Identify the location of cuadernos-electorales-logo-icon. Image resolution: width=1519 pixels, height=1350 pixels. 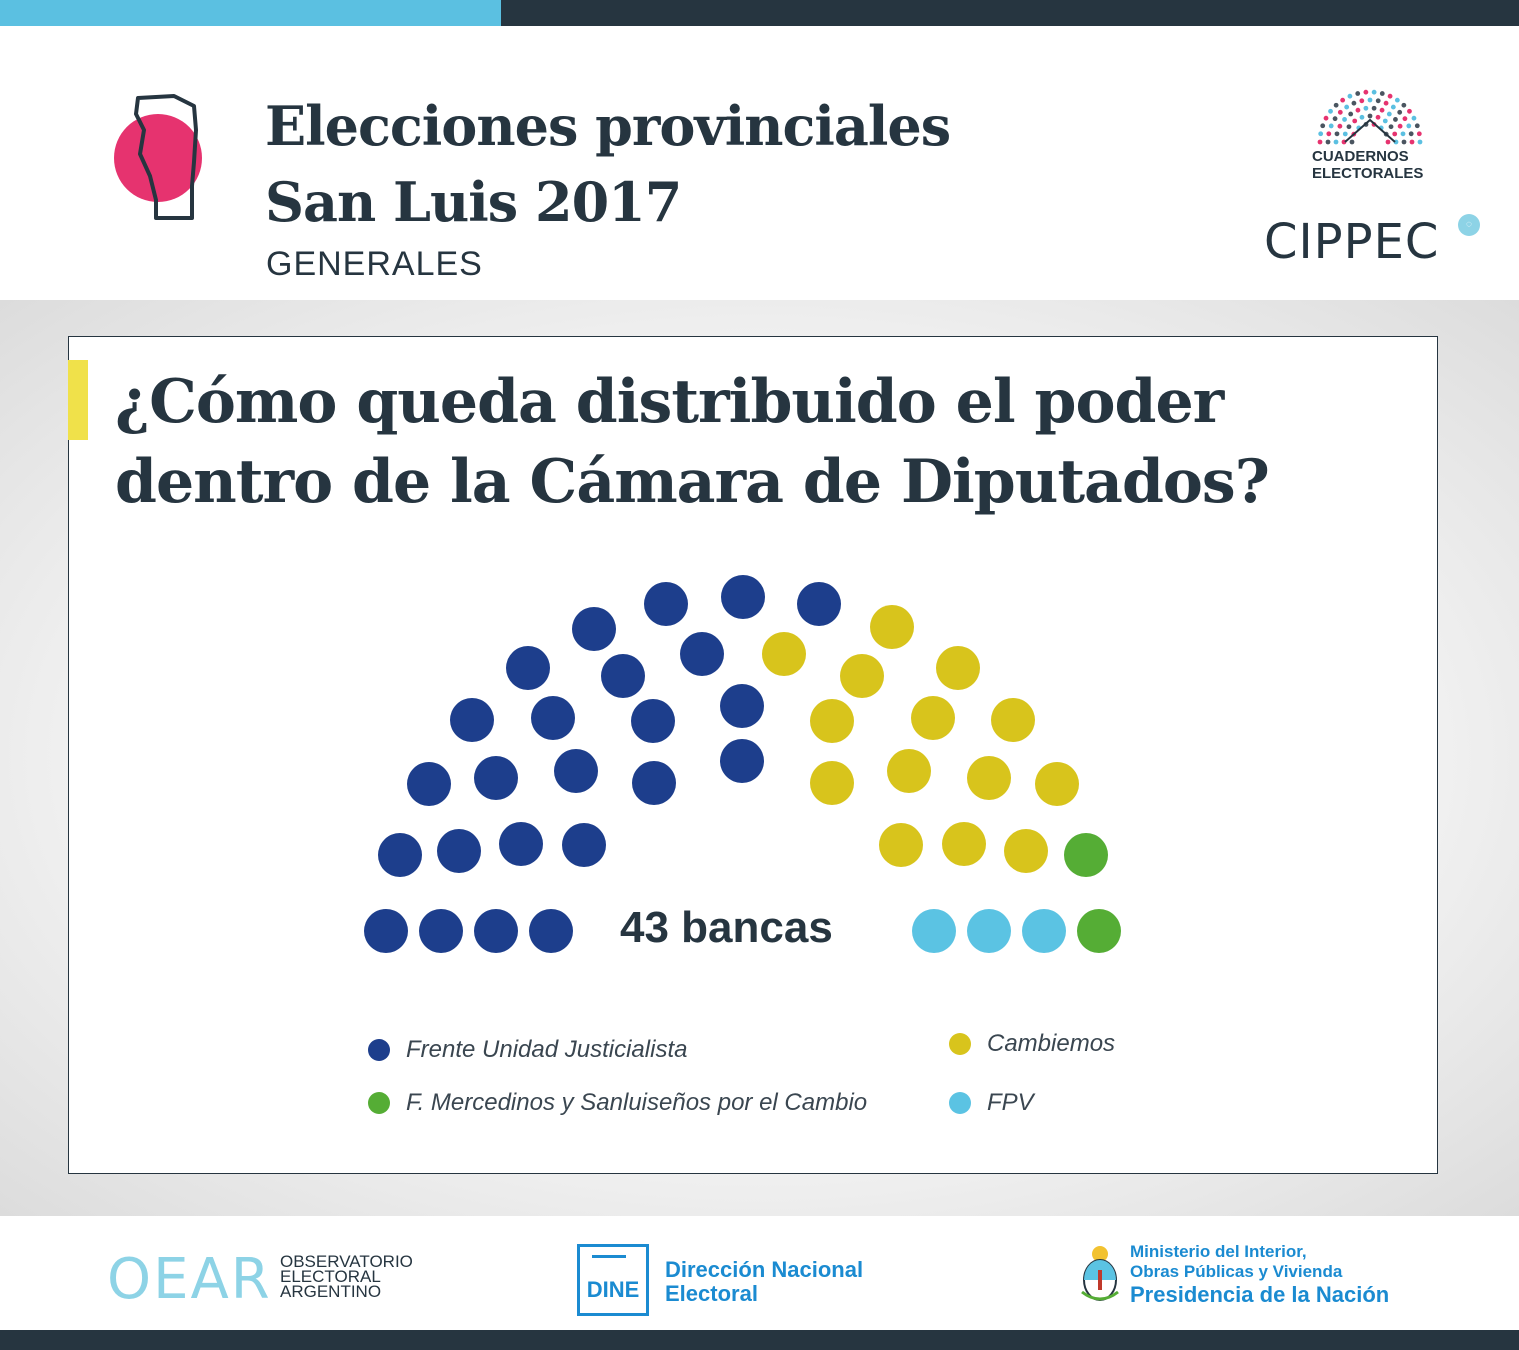
(1370, 117).